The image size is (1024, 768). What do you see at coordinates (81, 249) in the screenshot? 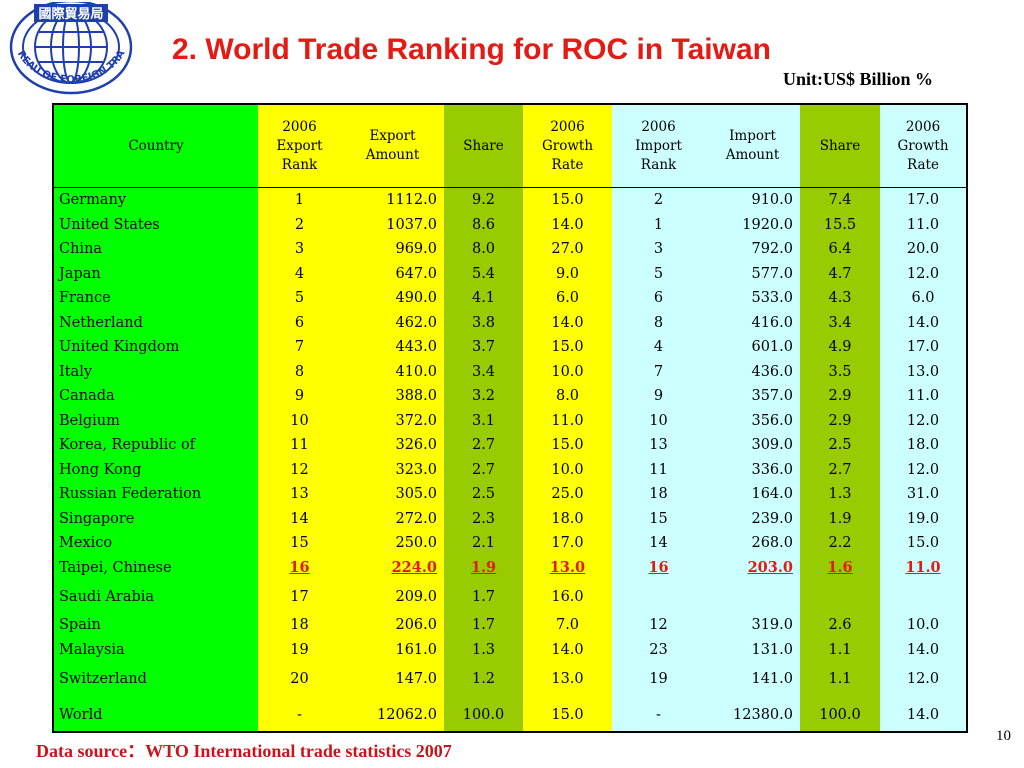
I see `cell-country: China` at bounding box center [81, 249].